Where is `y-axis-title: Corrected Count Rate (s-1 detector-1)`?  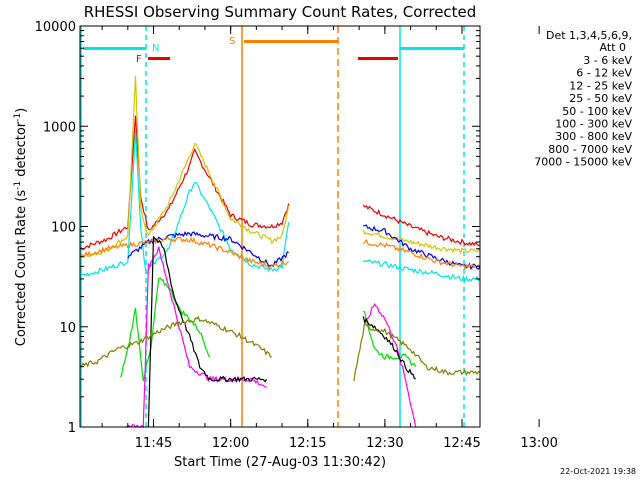
y-axis-title: Corrected Count Rate (s-1 detector-1) is located at coordinates (21, 227).